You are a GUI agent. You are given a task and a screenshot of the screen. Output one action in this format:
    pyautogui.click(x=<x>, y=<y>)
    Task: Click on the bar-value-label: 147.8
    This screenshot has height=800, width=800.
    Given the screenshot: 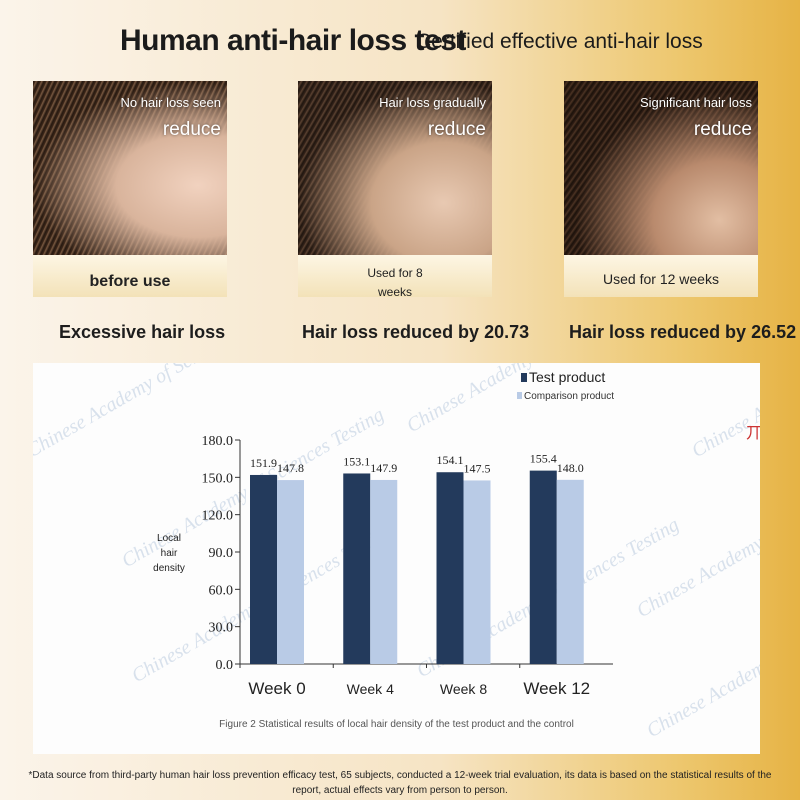 What is the action you would take?
    pyautogui.click(x=290, y=468)
    